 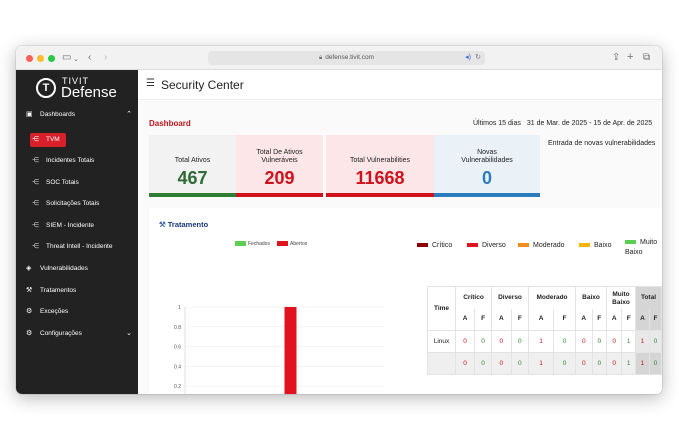 I want to click on back-icon: ‹, so click(x=90, y=57).